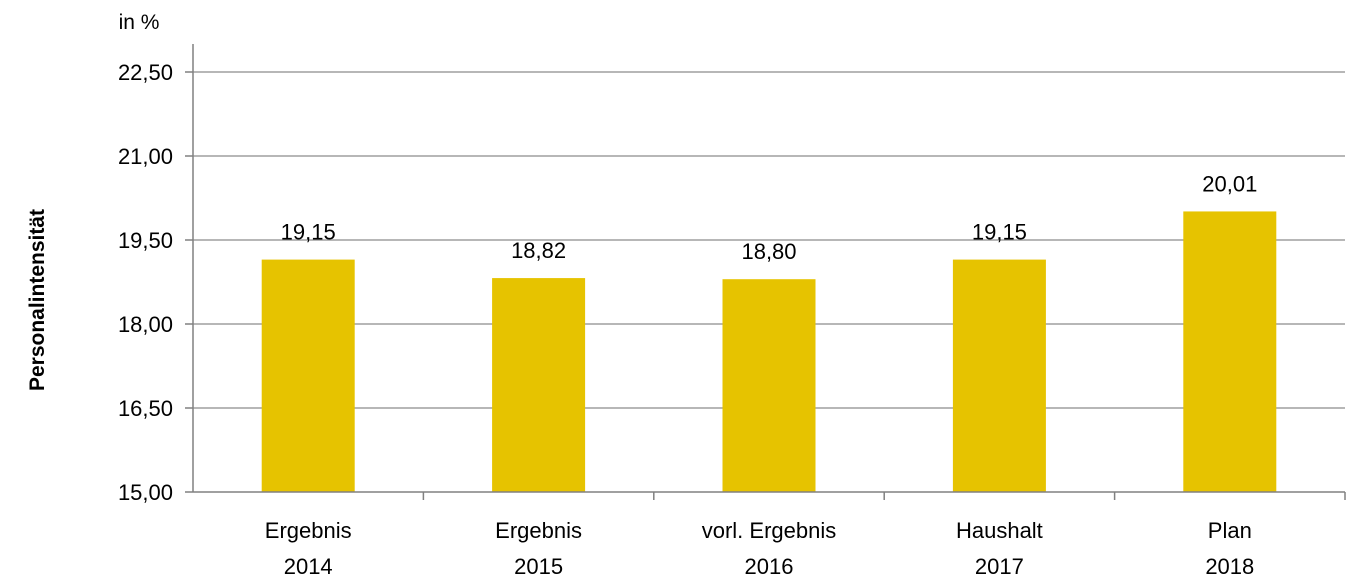 The width and height of the screenshot is (1347, 583). What do you see at coordinates (155, 282) in the screenshot?
I see `y-tick-labels: 15,00 16,50 18,00 19,50 21,00 22,50` at bounding box center [155, 282].